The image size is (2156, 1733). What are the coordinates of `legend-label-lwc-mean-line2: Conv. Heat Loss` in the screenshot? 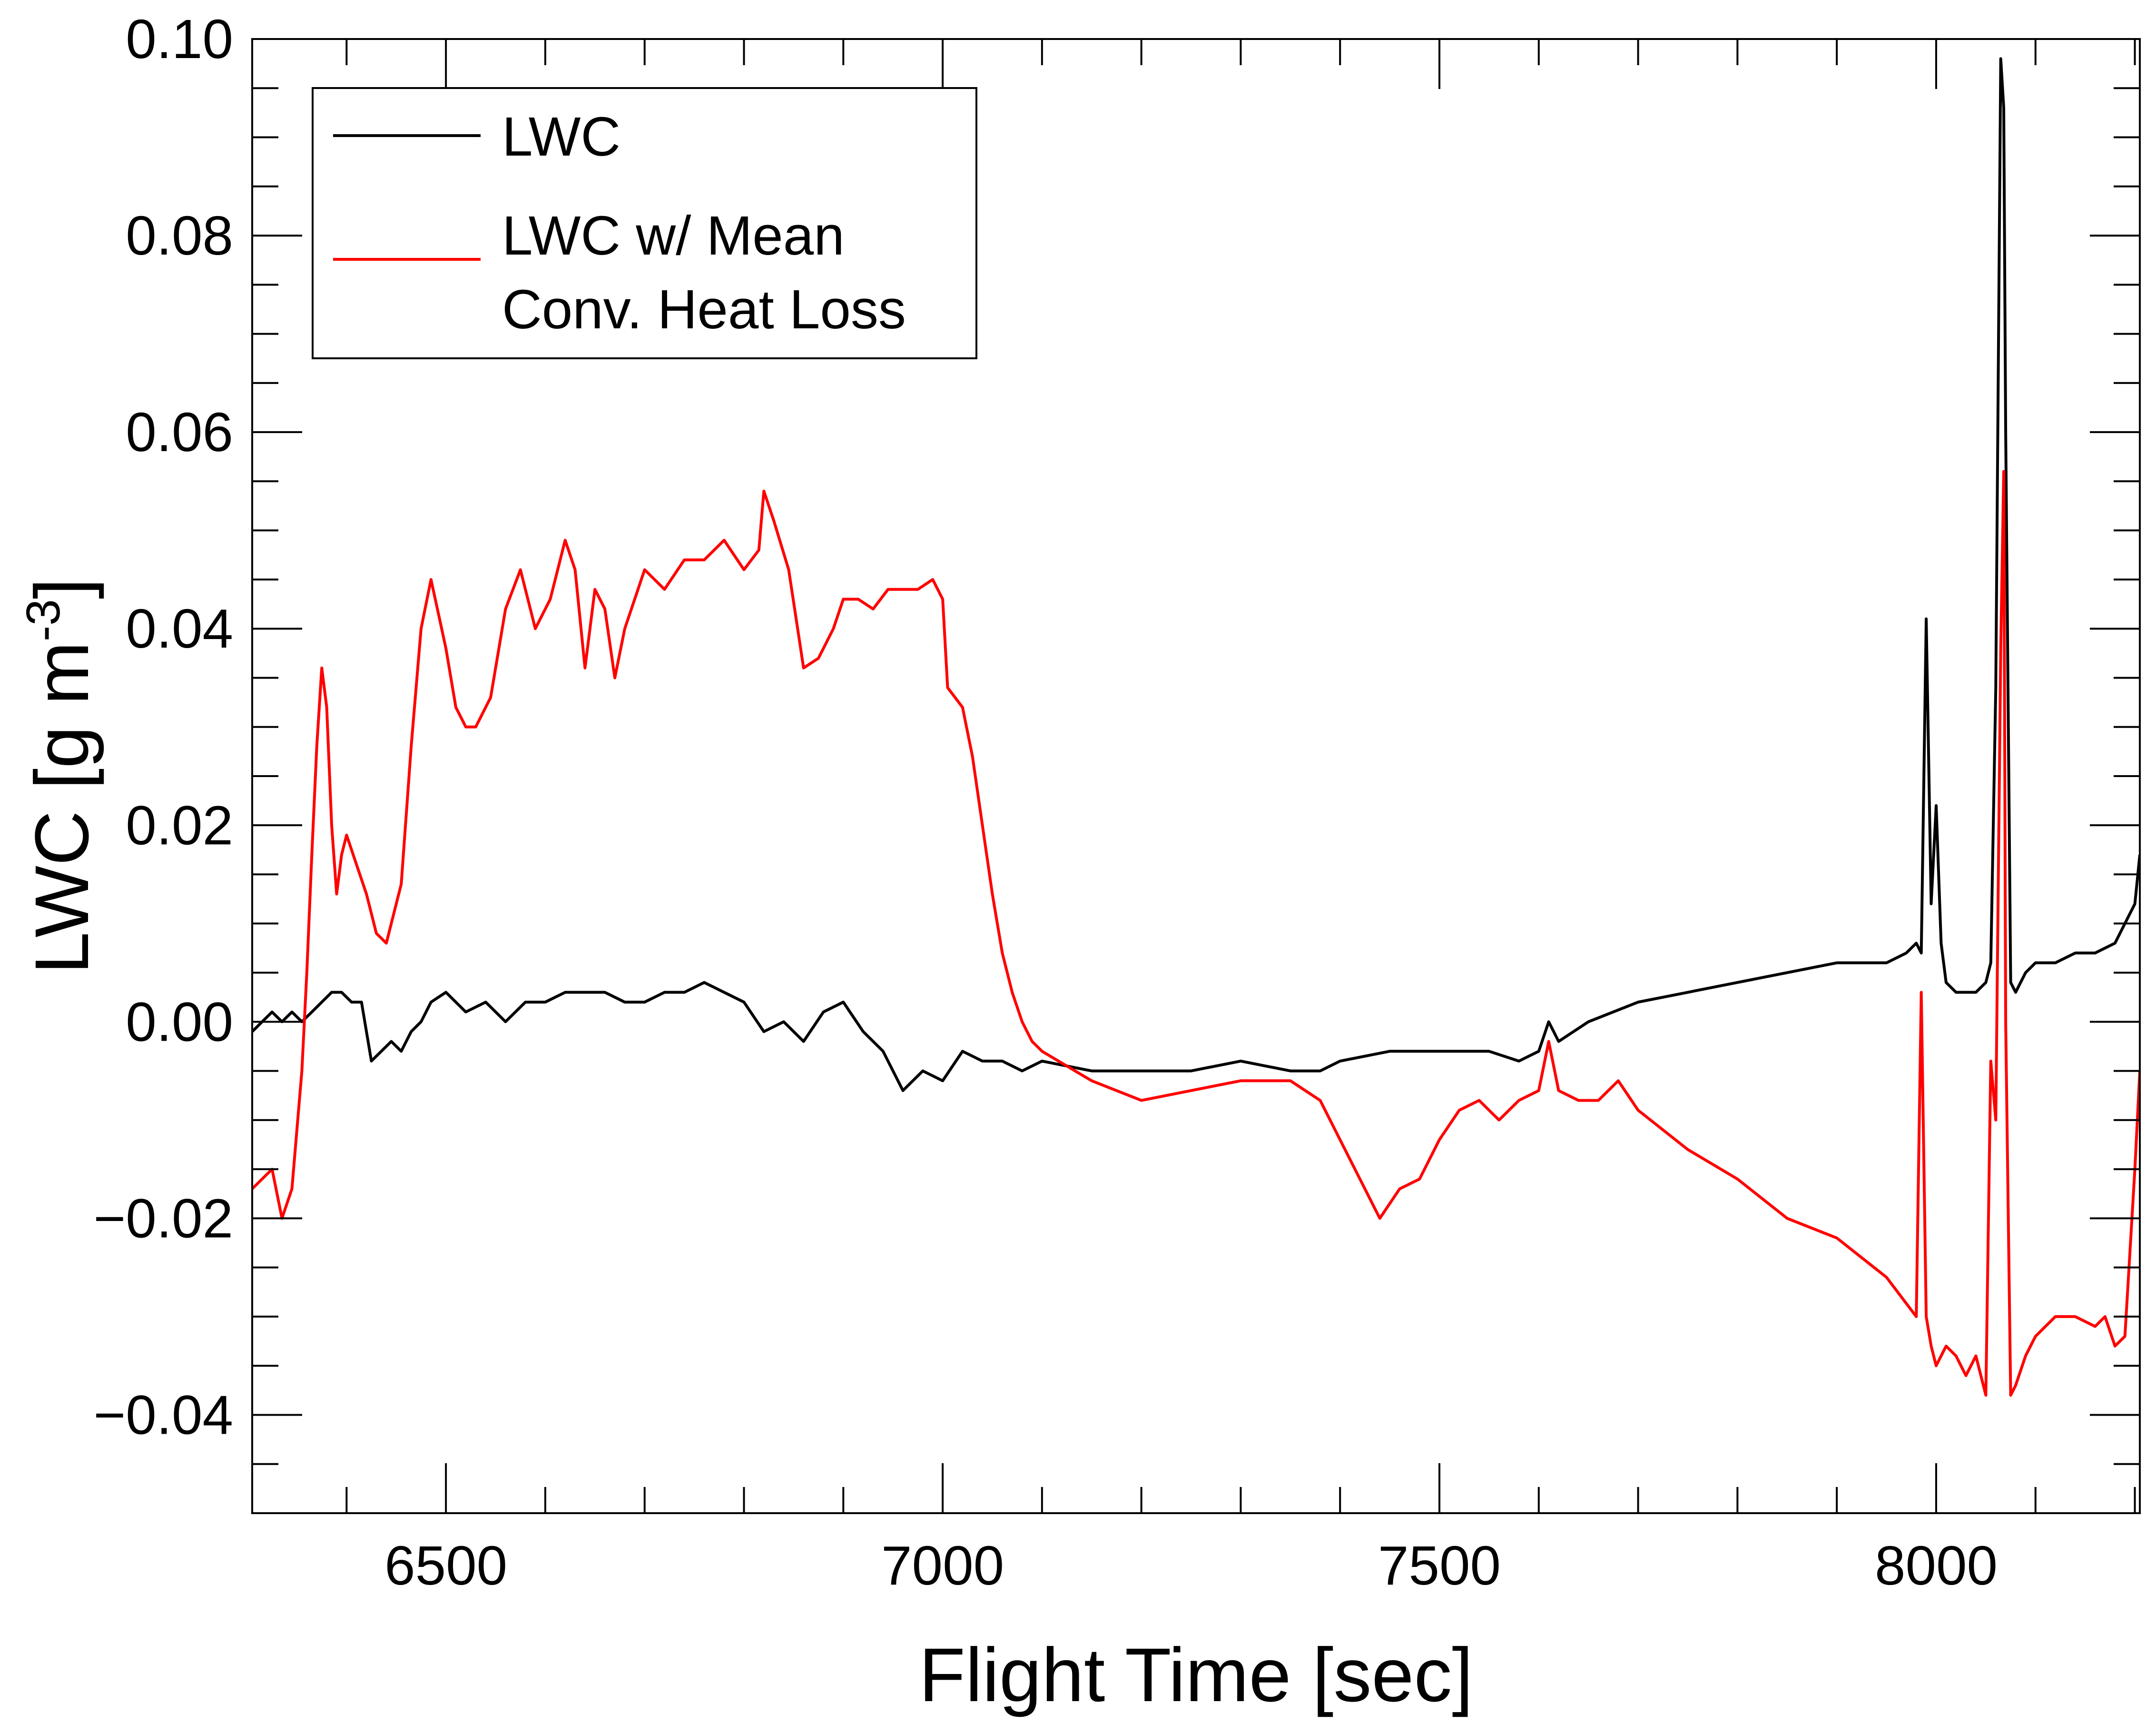 It's located at (704, 309).